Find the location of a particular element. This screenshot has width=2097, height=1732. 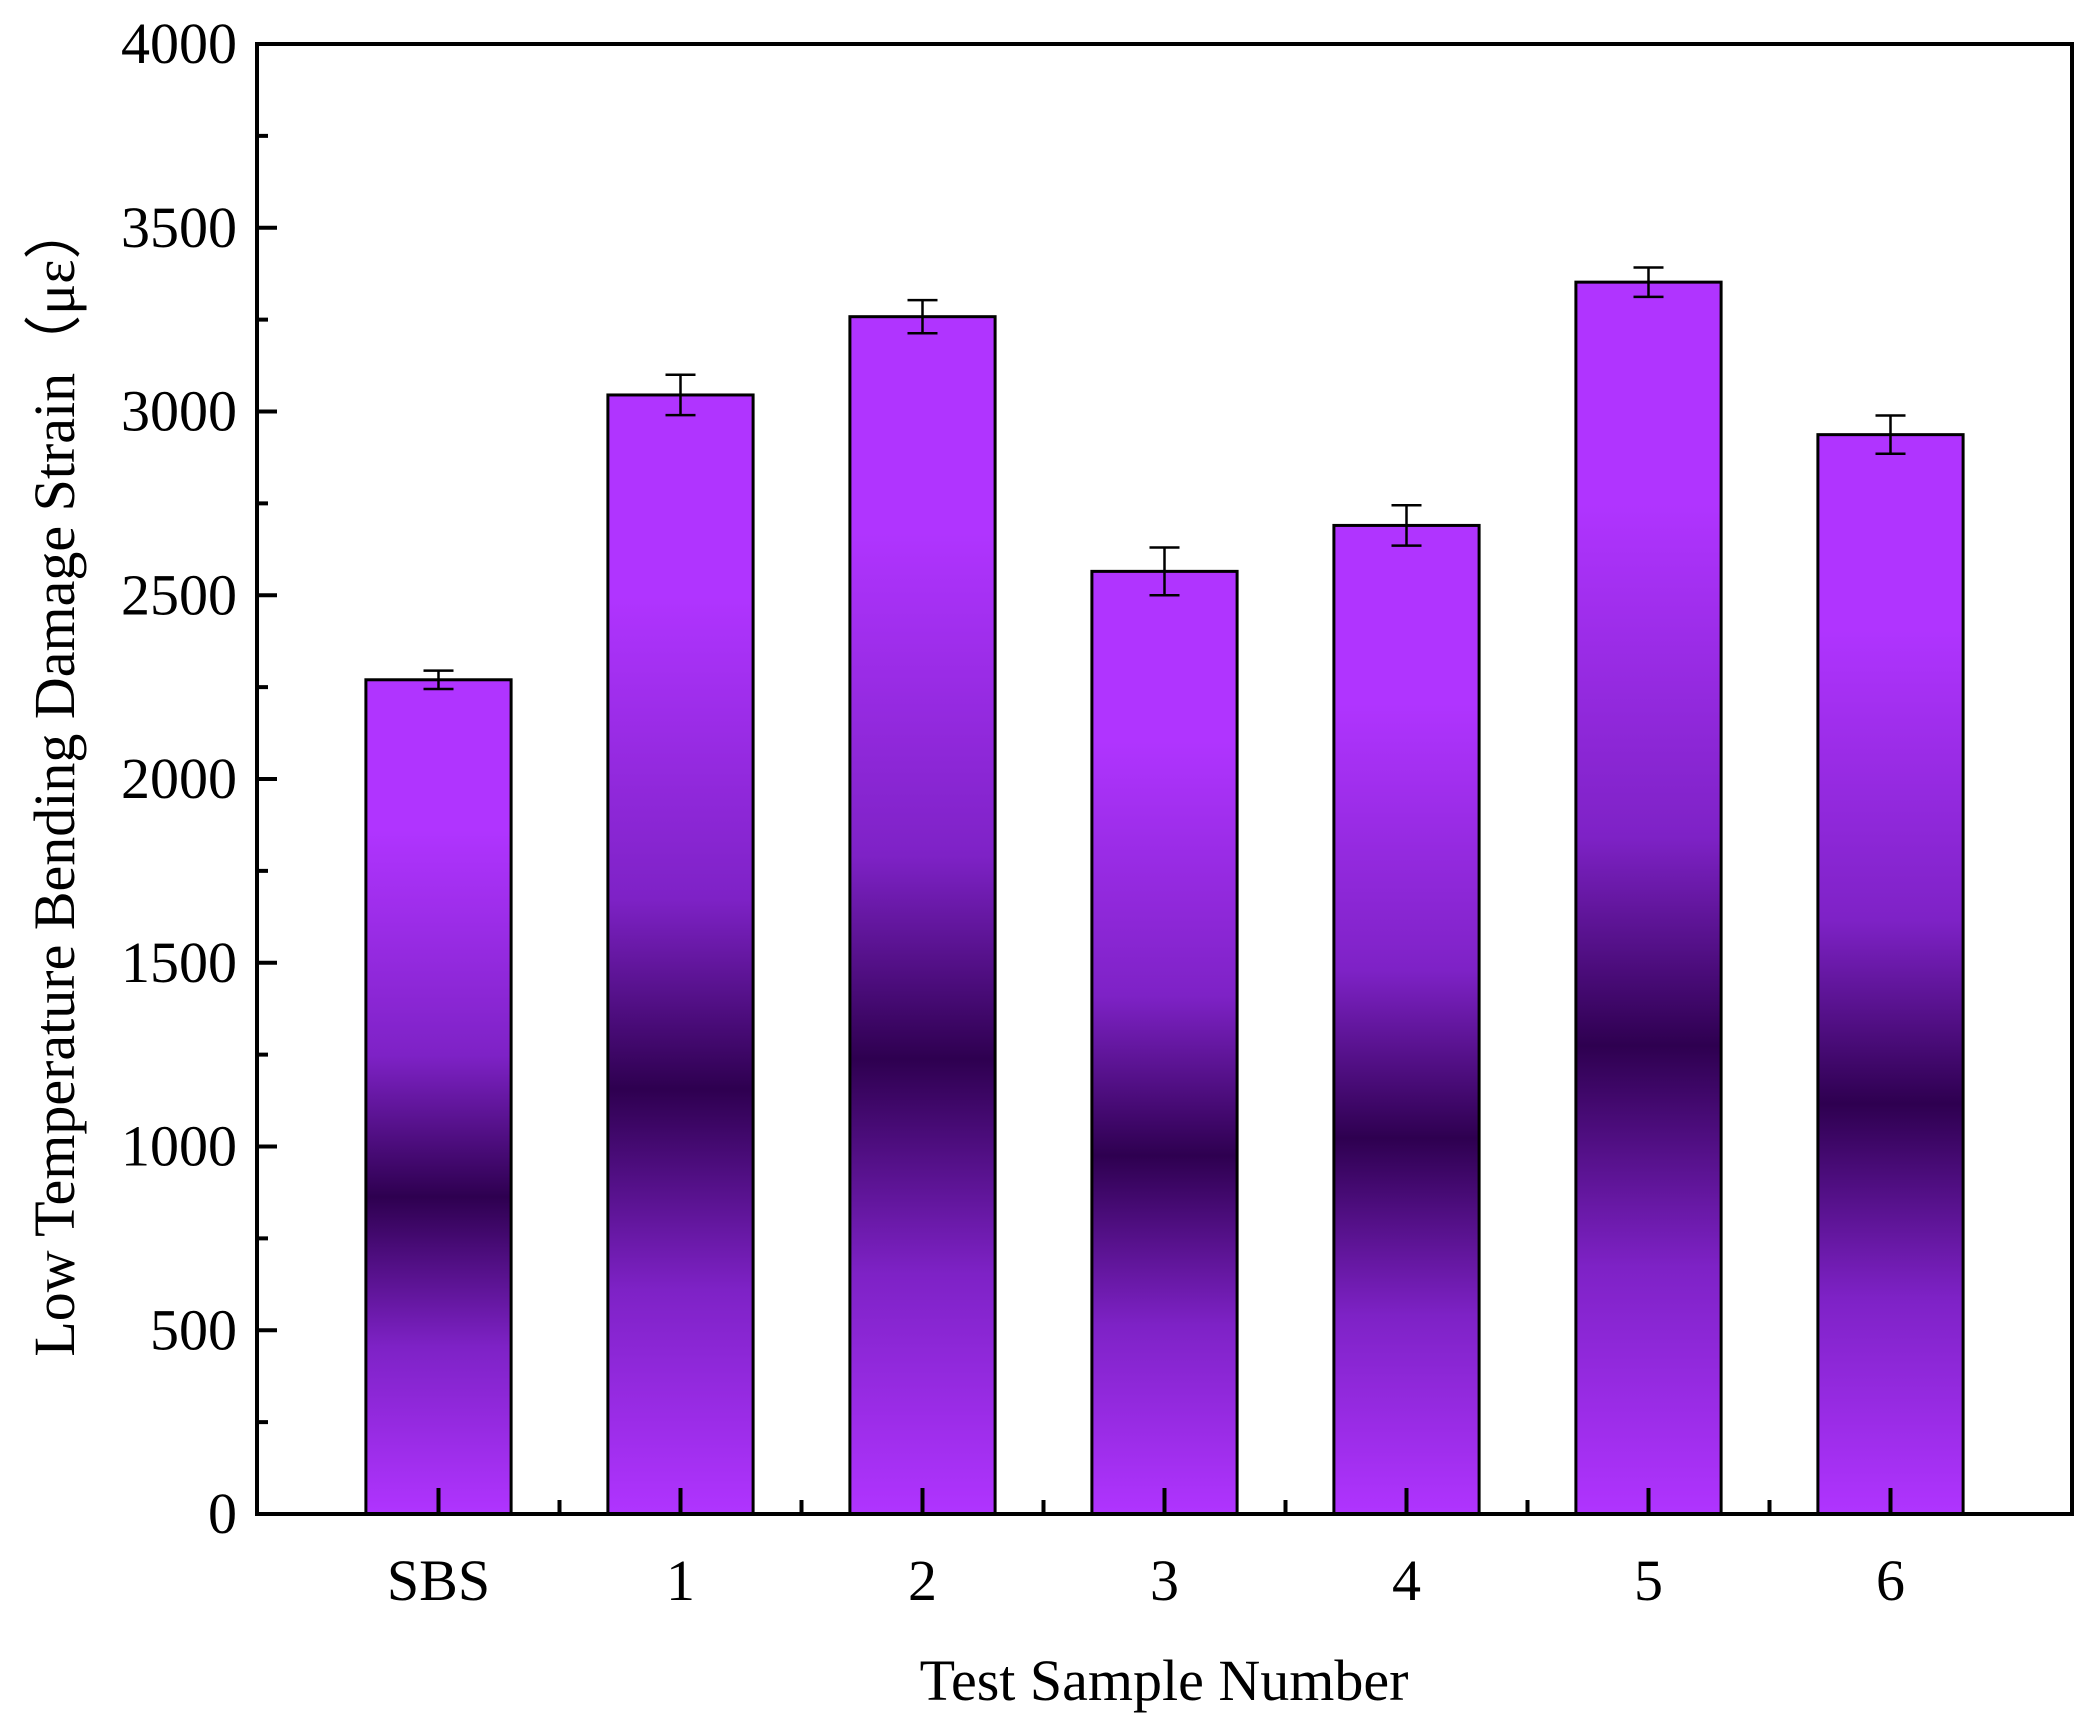

x-tick-label: 1 is located at coordinates (680, 1580).